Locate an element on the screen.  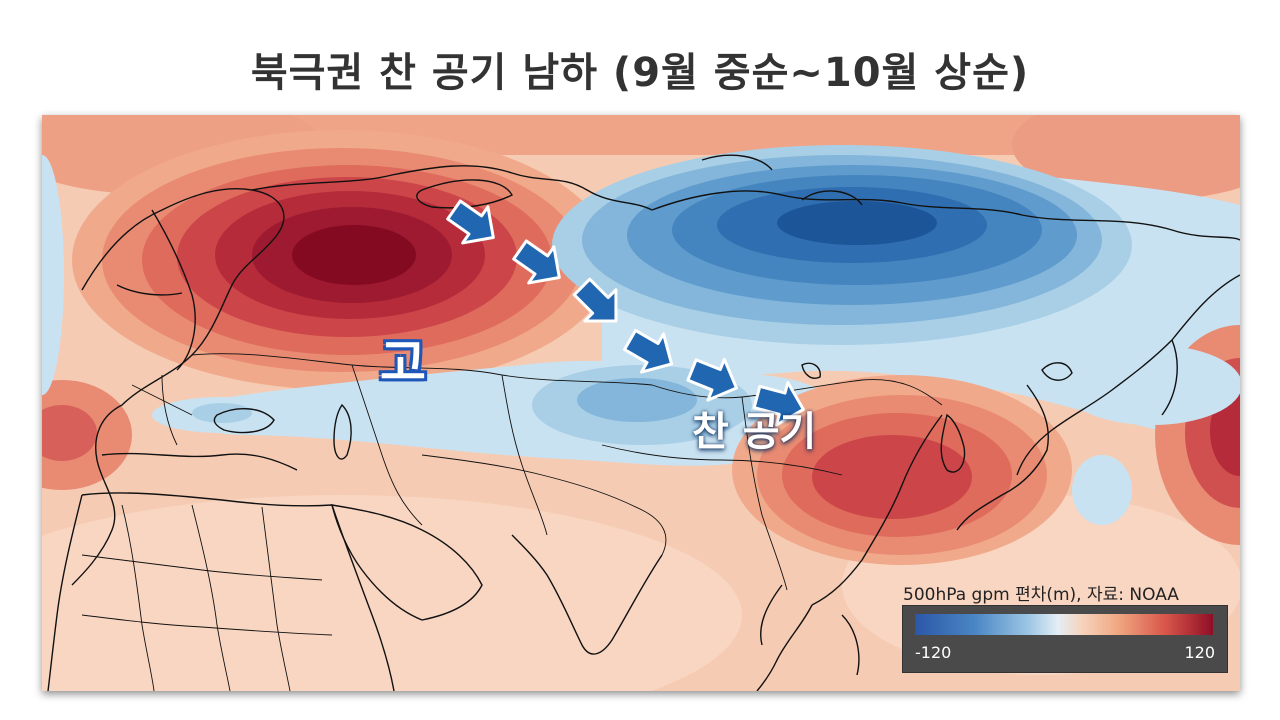
cold-air-label: 찬 공기 is located at coordinates (754, 432).